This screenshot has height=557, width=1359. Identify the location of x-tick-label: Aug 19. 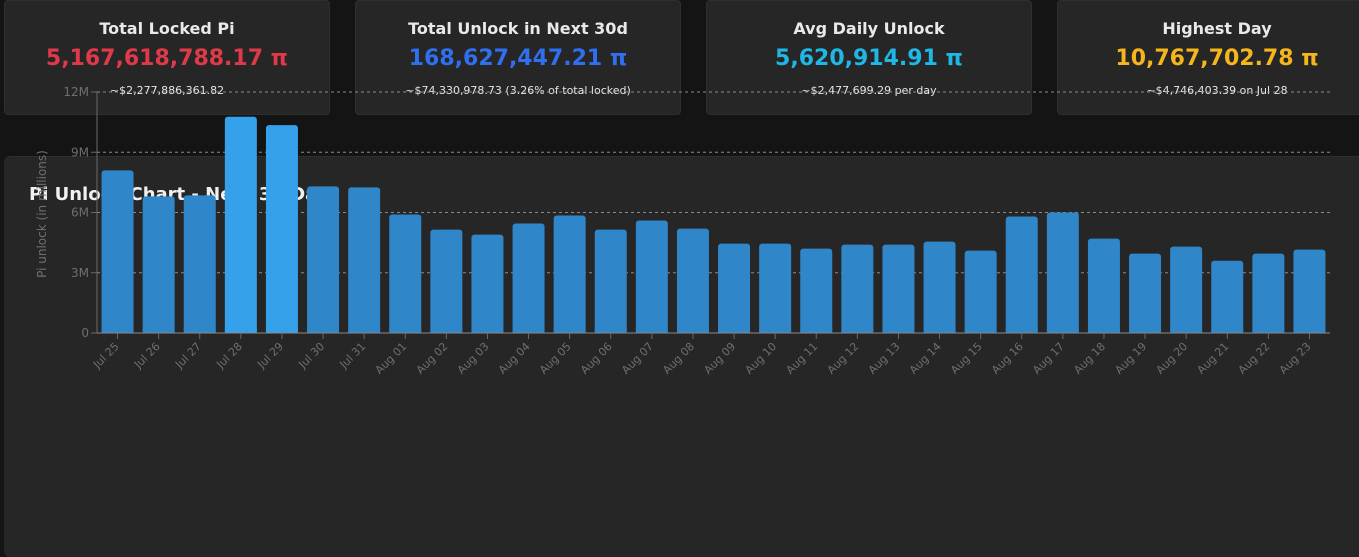
(1130, 358).